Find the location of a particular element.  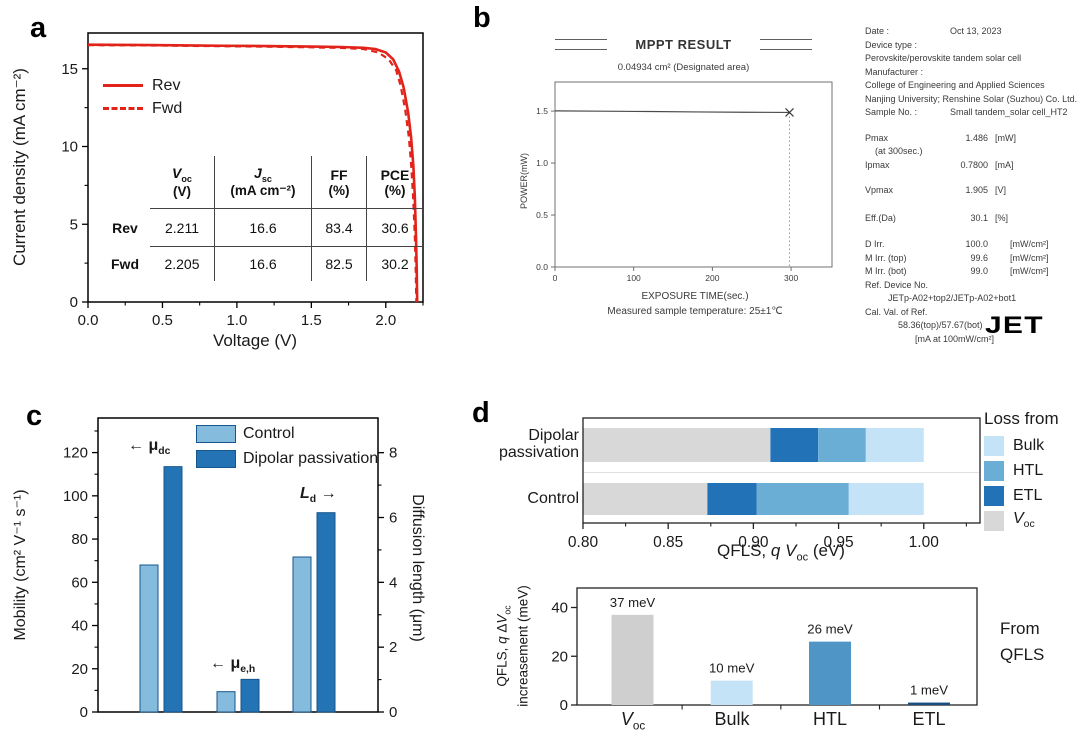

svg-text: 100 is located at coordinates (634, 278).